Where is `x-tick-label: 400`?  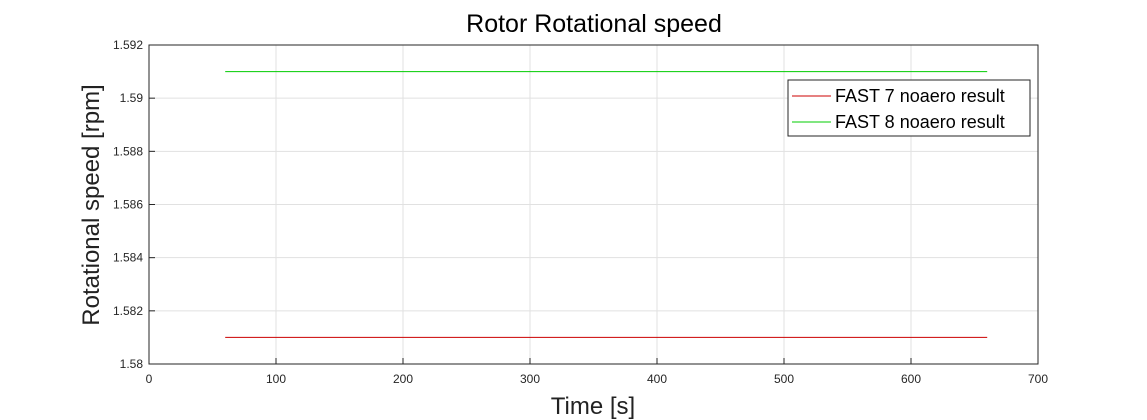 x-tick-label: 400 is located at coordinates (657, 379).